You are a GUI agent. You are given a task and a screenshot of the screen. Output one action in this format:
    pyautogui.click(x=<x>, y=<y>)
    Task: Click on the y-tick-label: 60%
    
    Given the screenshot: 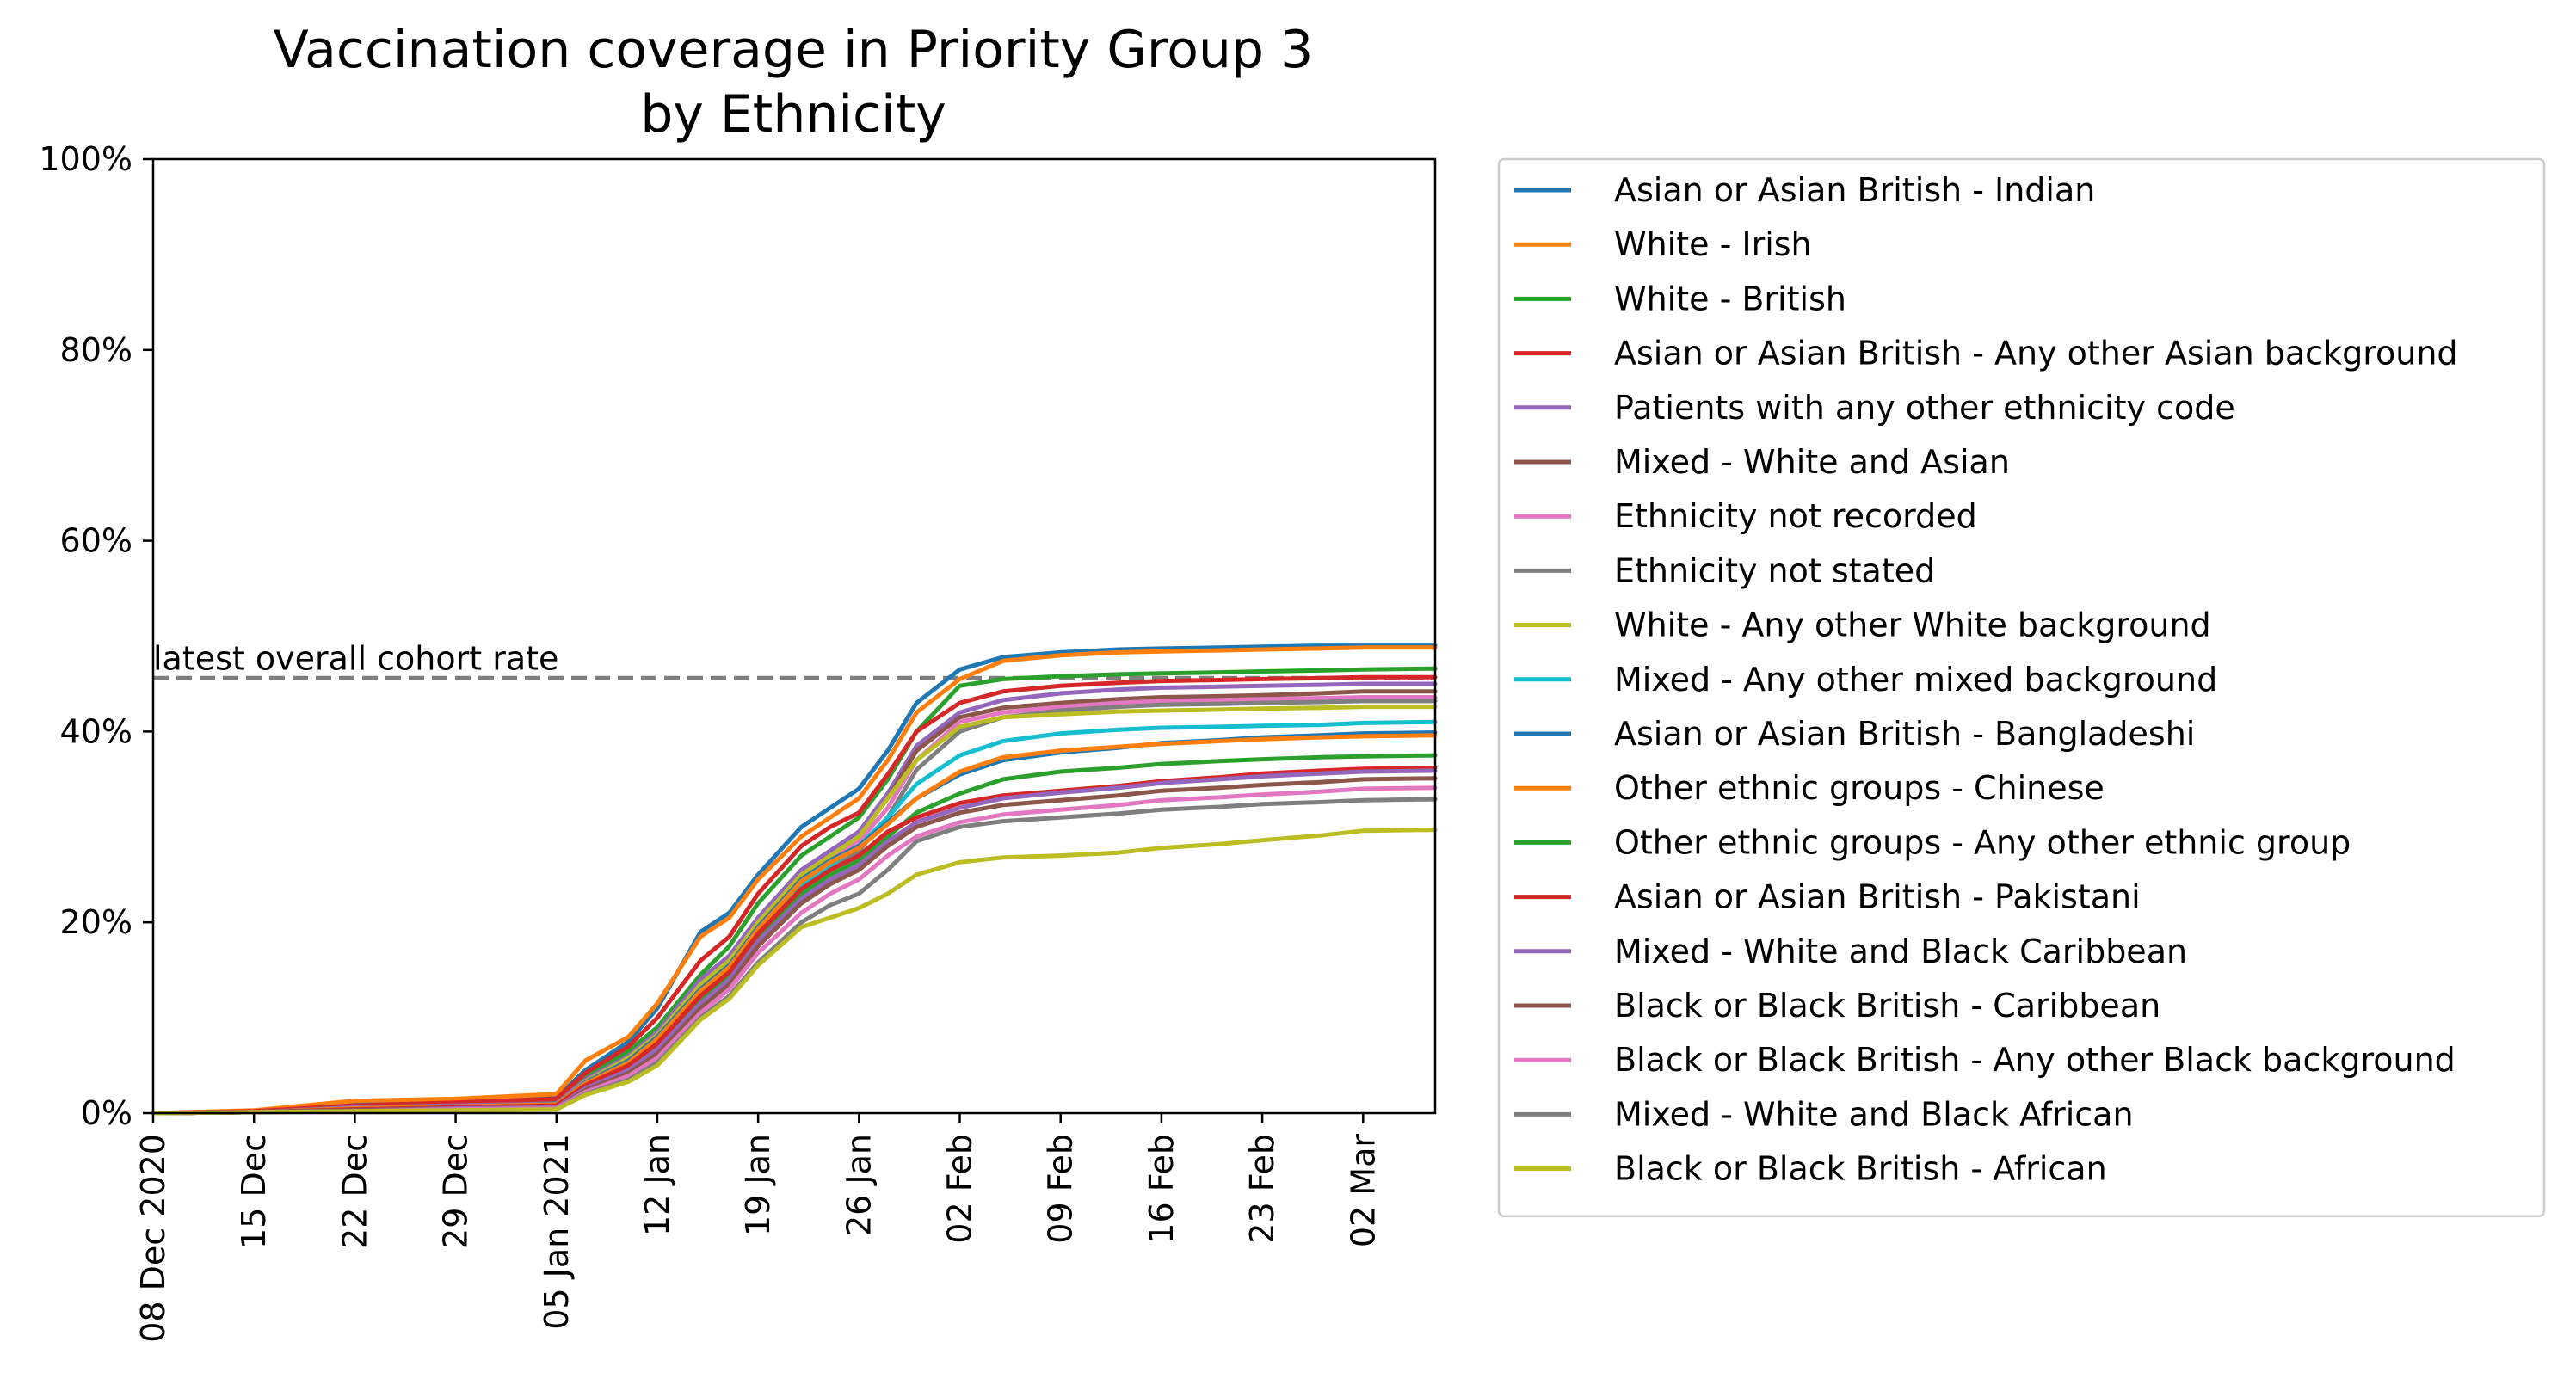 What is the action you would take?
    pyautogui.click(x=96, y=541)
    